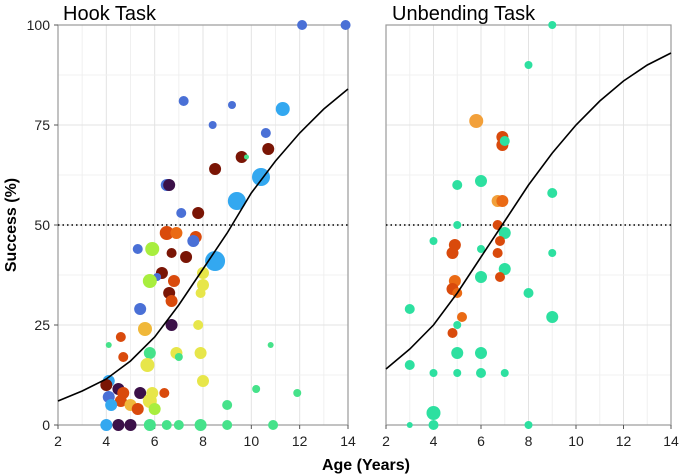 This screenshot has height=476, width=685. Describe the element at coordinates (624, 441) in the screenshot. I see `x-tick-label: 12` at that location.